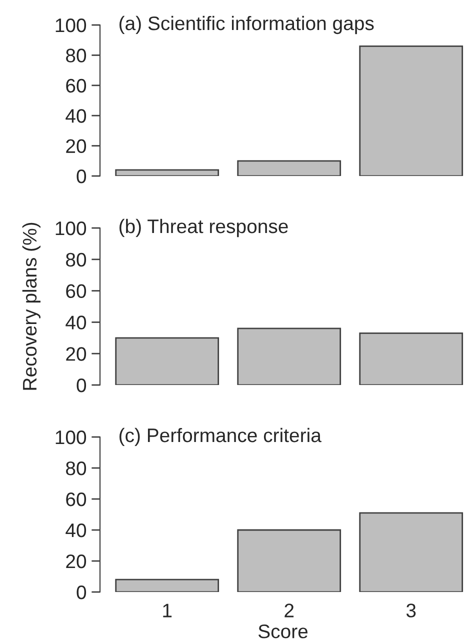 This screenshot has height=643, width=468. What do you see at coordinates (204, 228) in the screenshot?
I see `chart-title: (b) Threat response` at bounding box center [204, 228].